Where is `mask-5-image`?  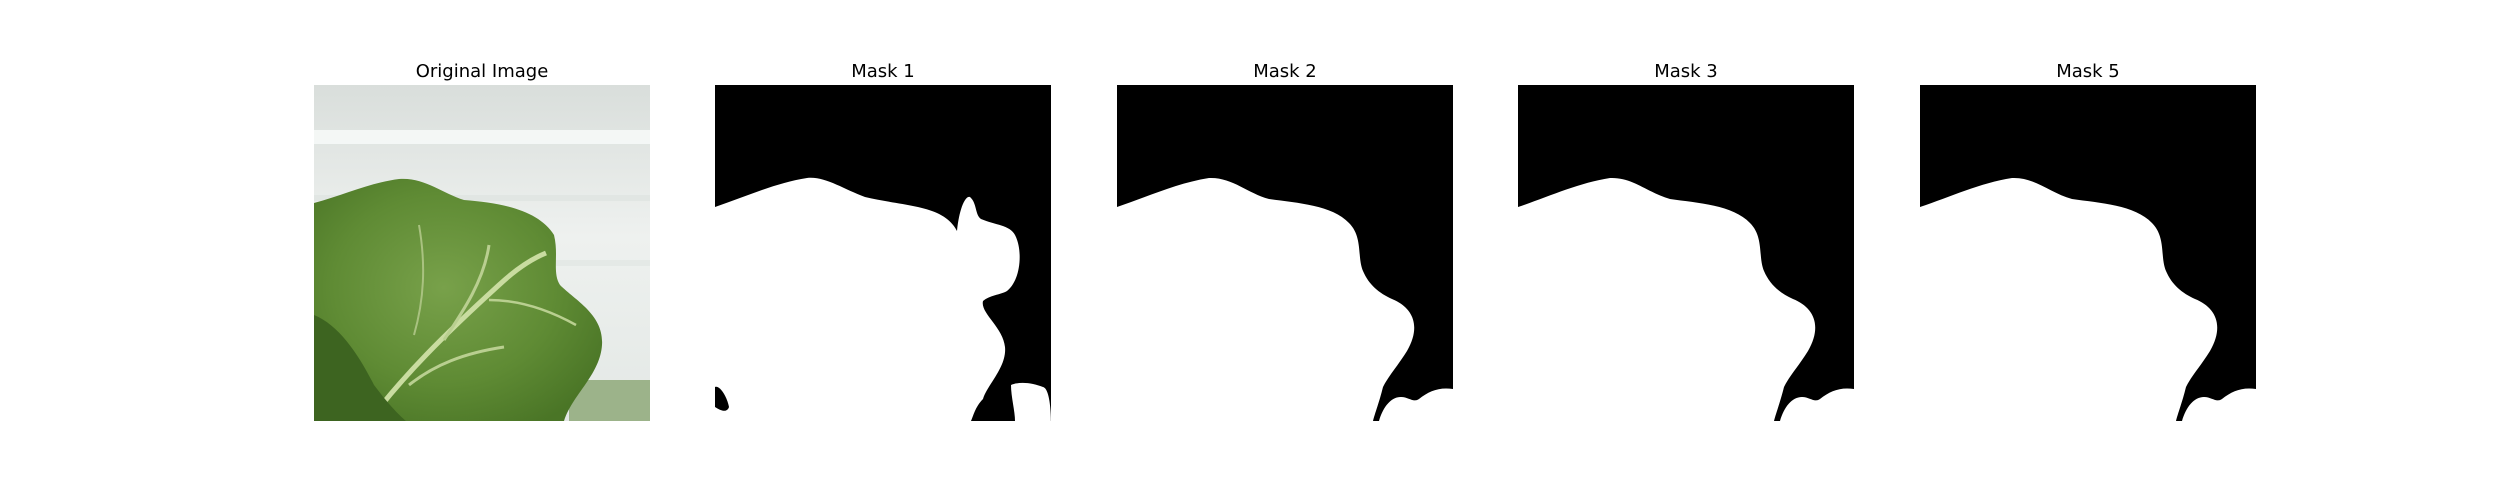
mask-5-image is located at coordinates (2088, 253).